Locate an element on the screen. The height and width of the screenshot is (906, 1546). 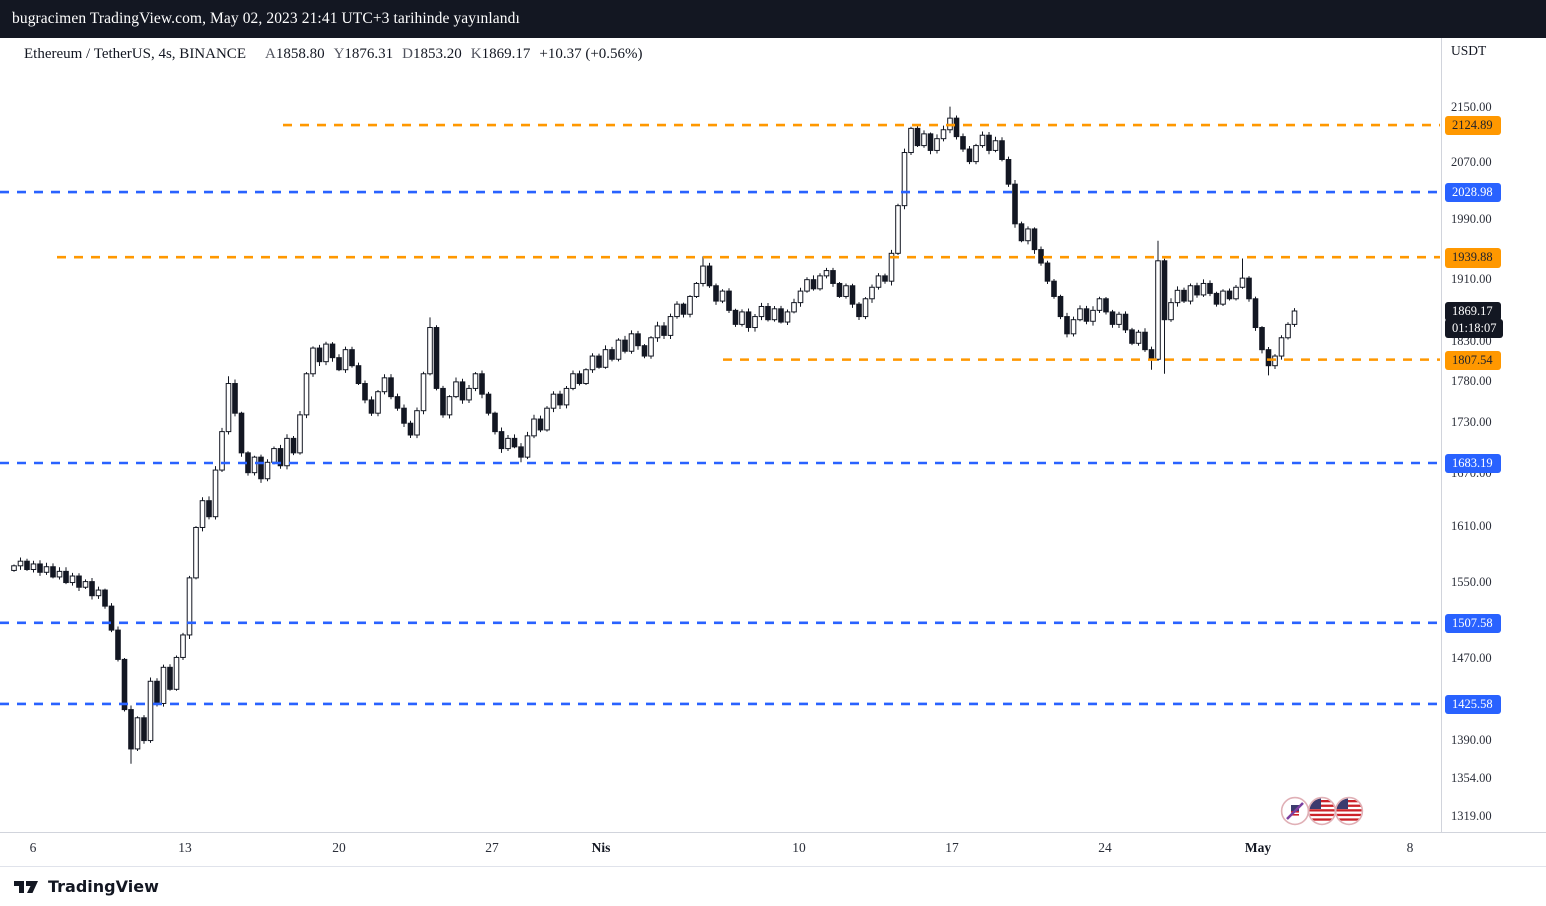
price-tick: 1610.00 is located at coordinates (1471, 526).